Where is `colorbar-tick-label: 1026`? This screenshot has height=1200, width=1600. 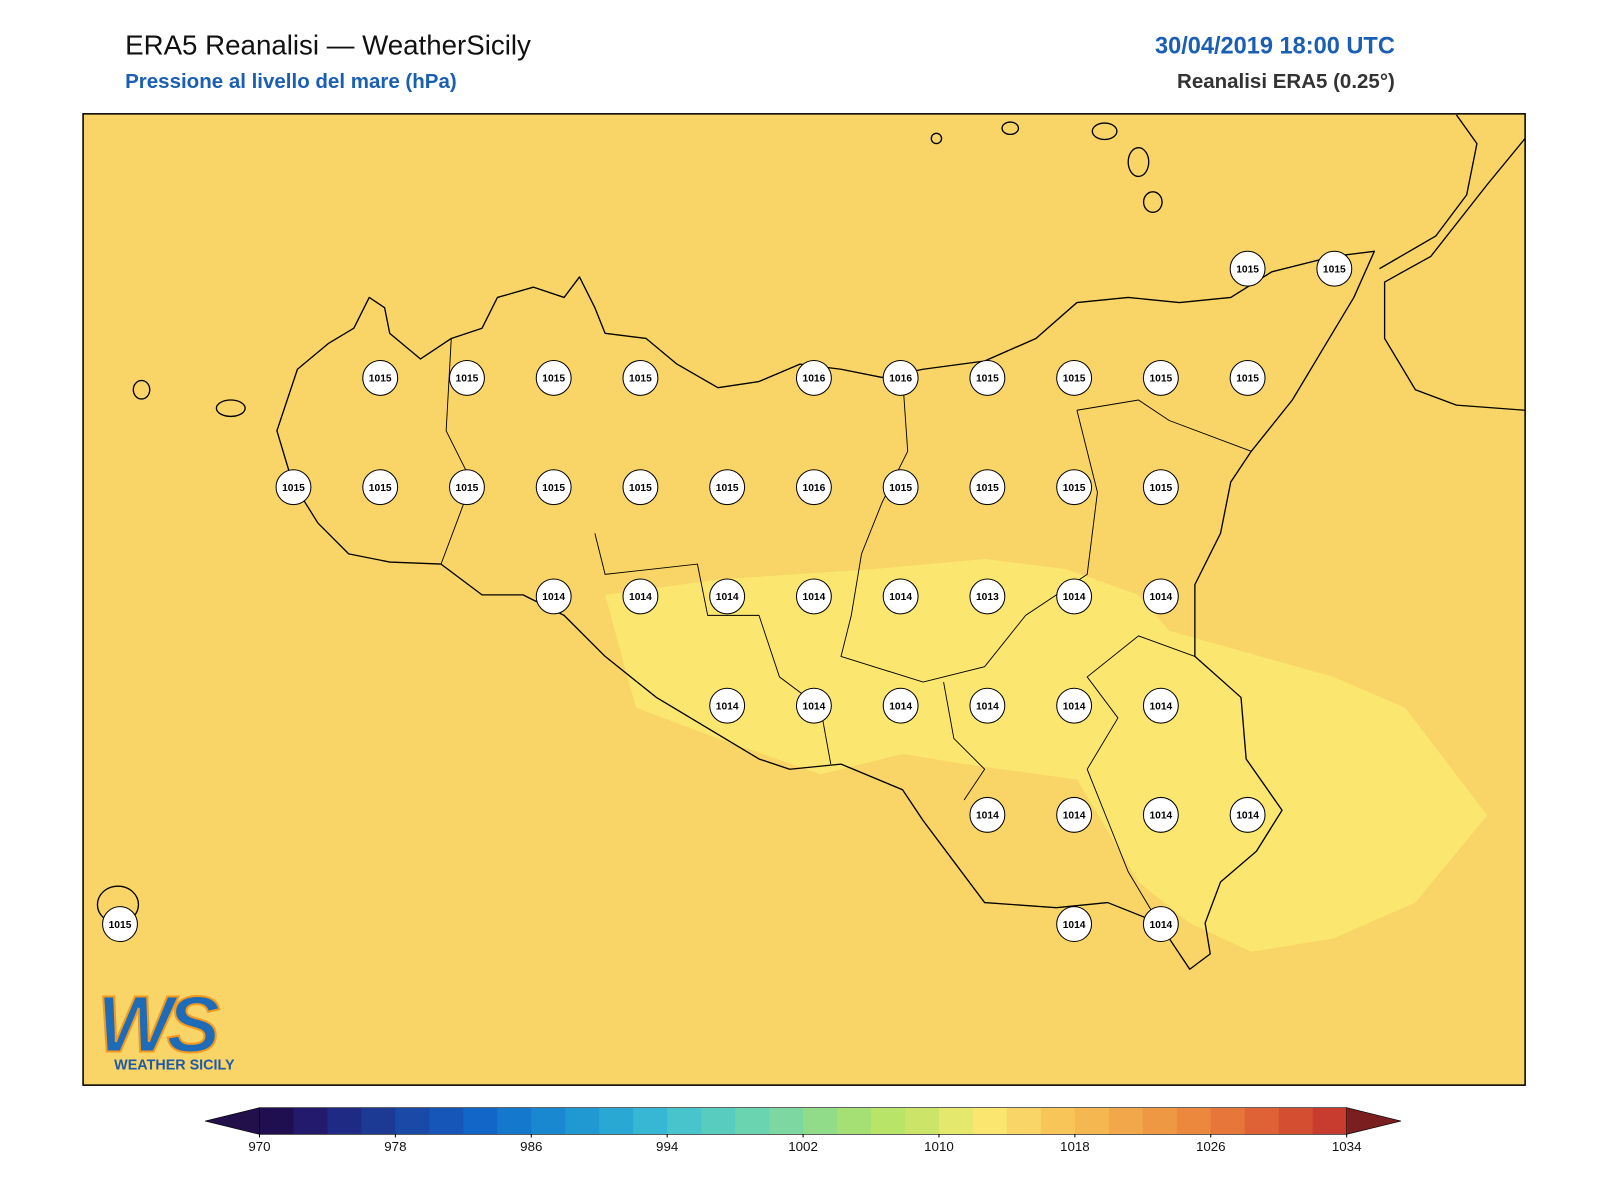
colorbar-tick-label: 1026 is located at coordinates (1211, 1146).